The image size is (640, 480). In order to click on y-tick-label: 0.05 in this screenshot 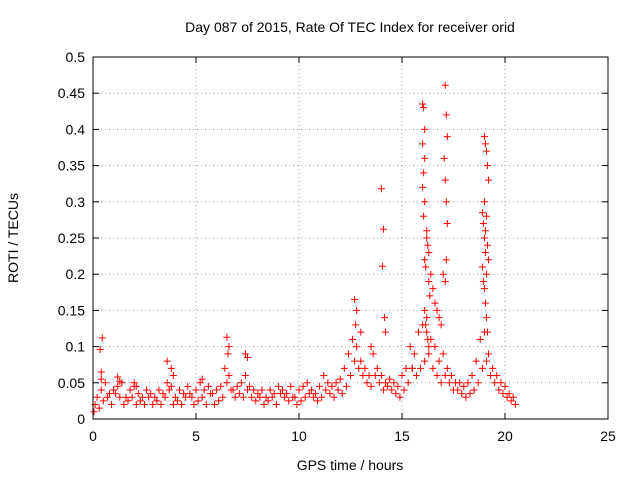, I will do `click(71, 383)`.